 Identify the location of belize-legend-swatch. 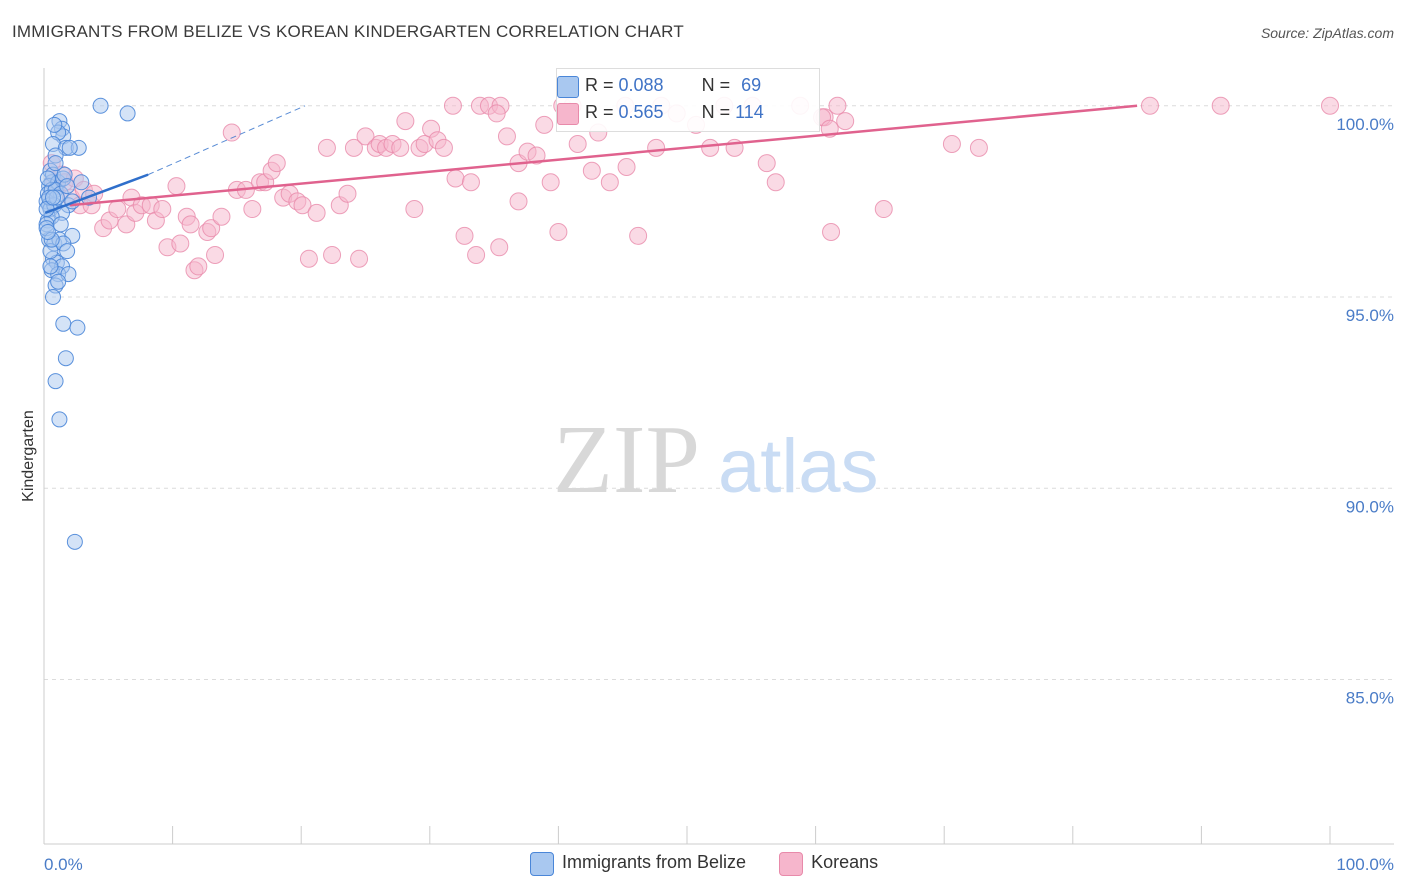
(542, 864).